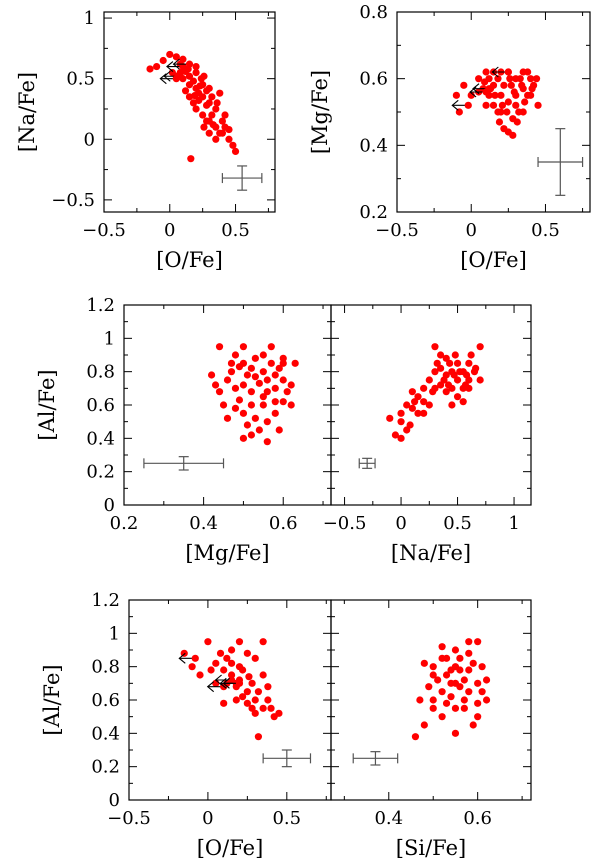 The height and width of the screenshot is (866, 600). Describe the element at coordinates (124, 523) in the screenshot. I see `x-tick-label: 0.2` at that location.